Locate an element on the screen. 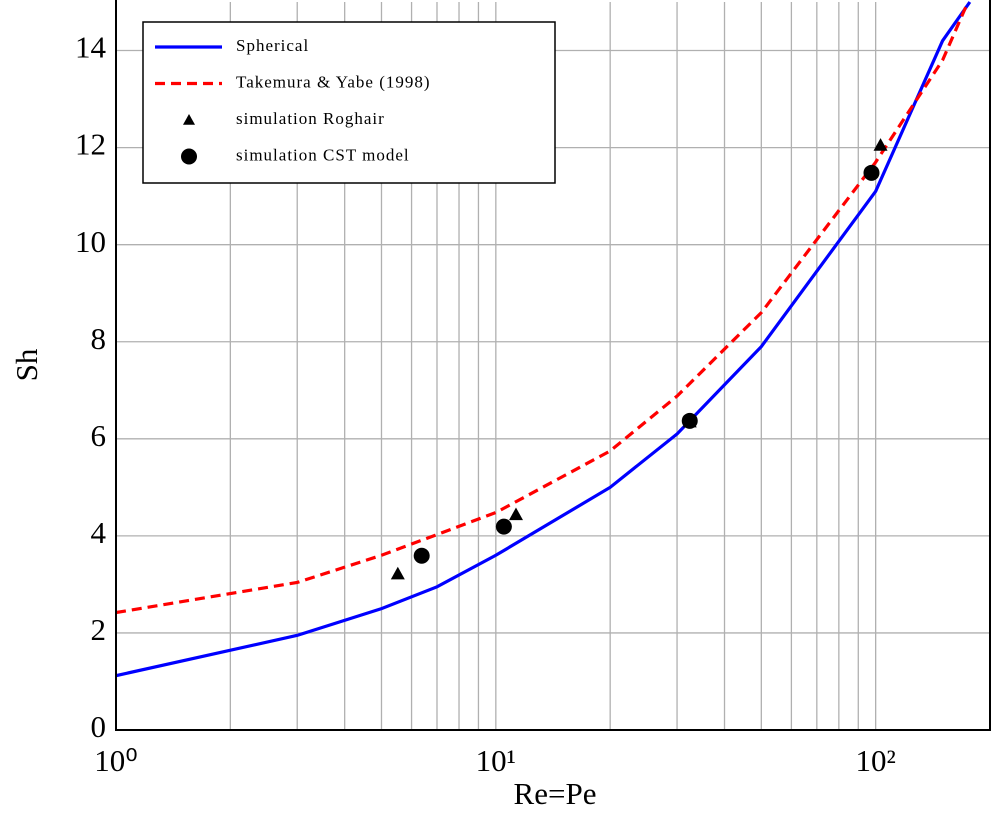 The image size is (995, 819). legend-box is located at coordinates (349, 102).